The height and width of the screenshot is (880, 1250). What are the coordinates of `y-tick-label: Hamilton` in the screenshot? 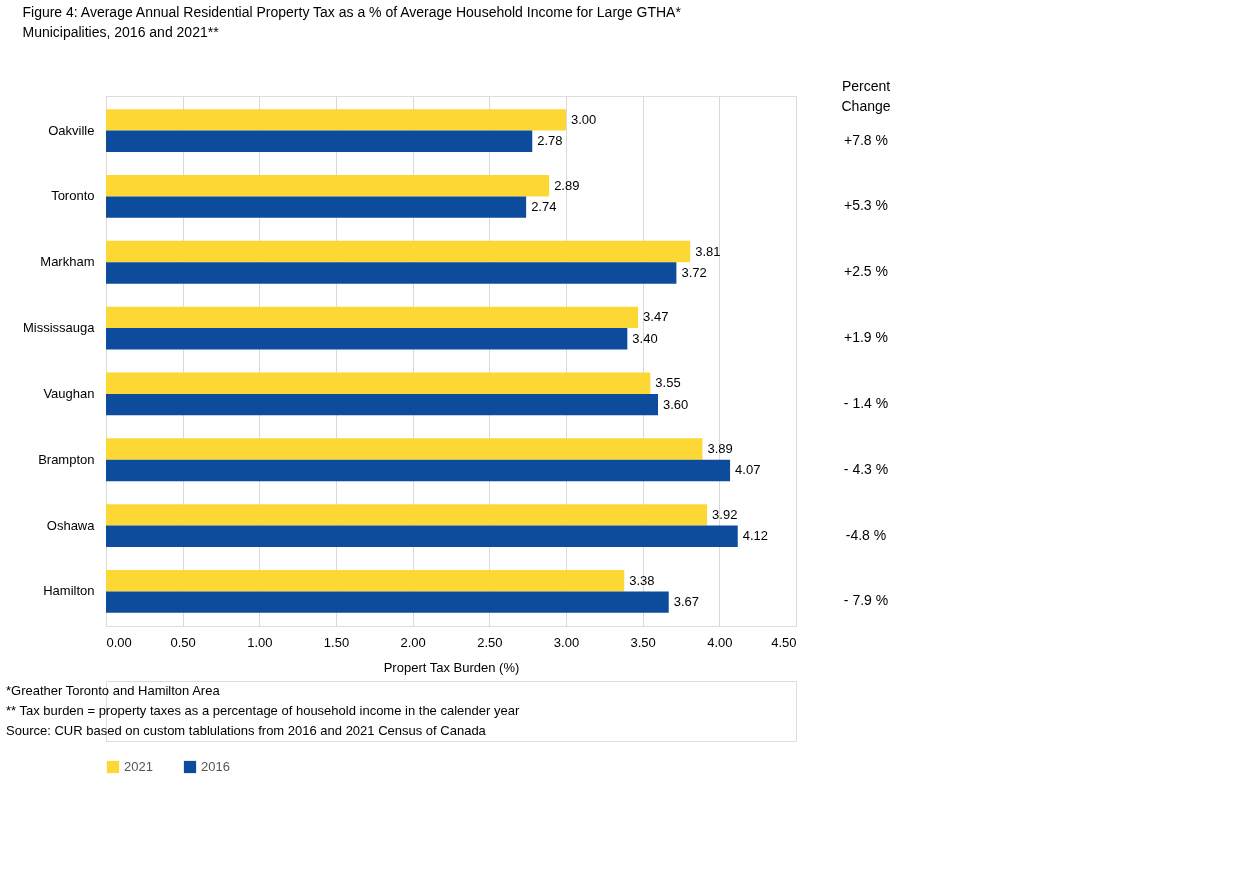 It's located at (69, 591).